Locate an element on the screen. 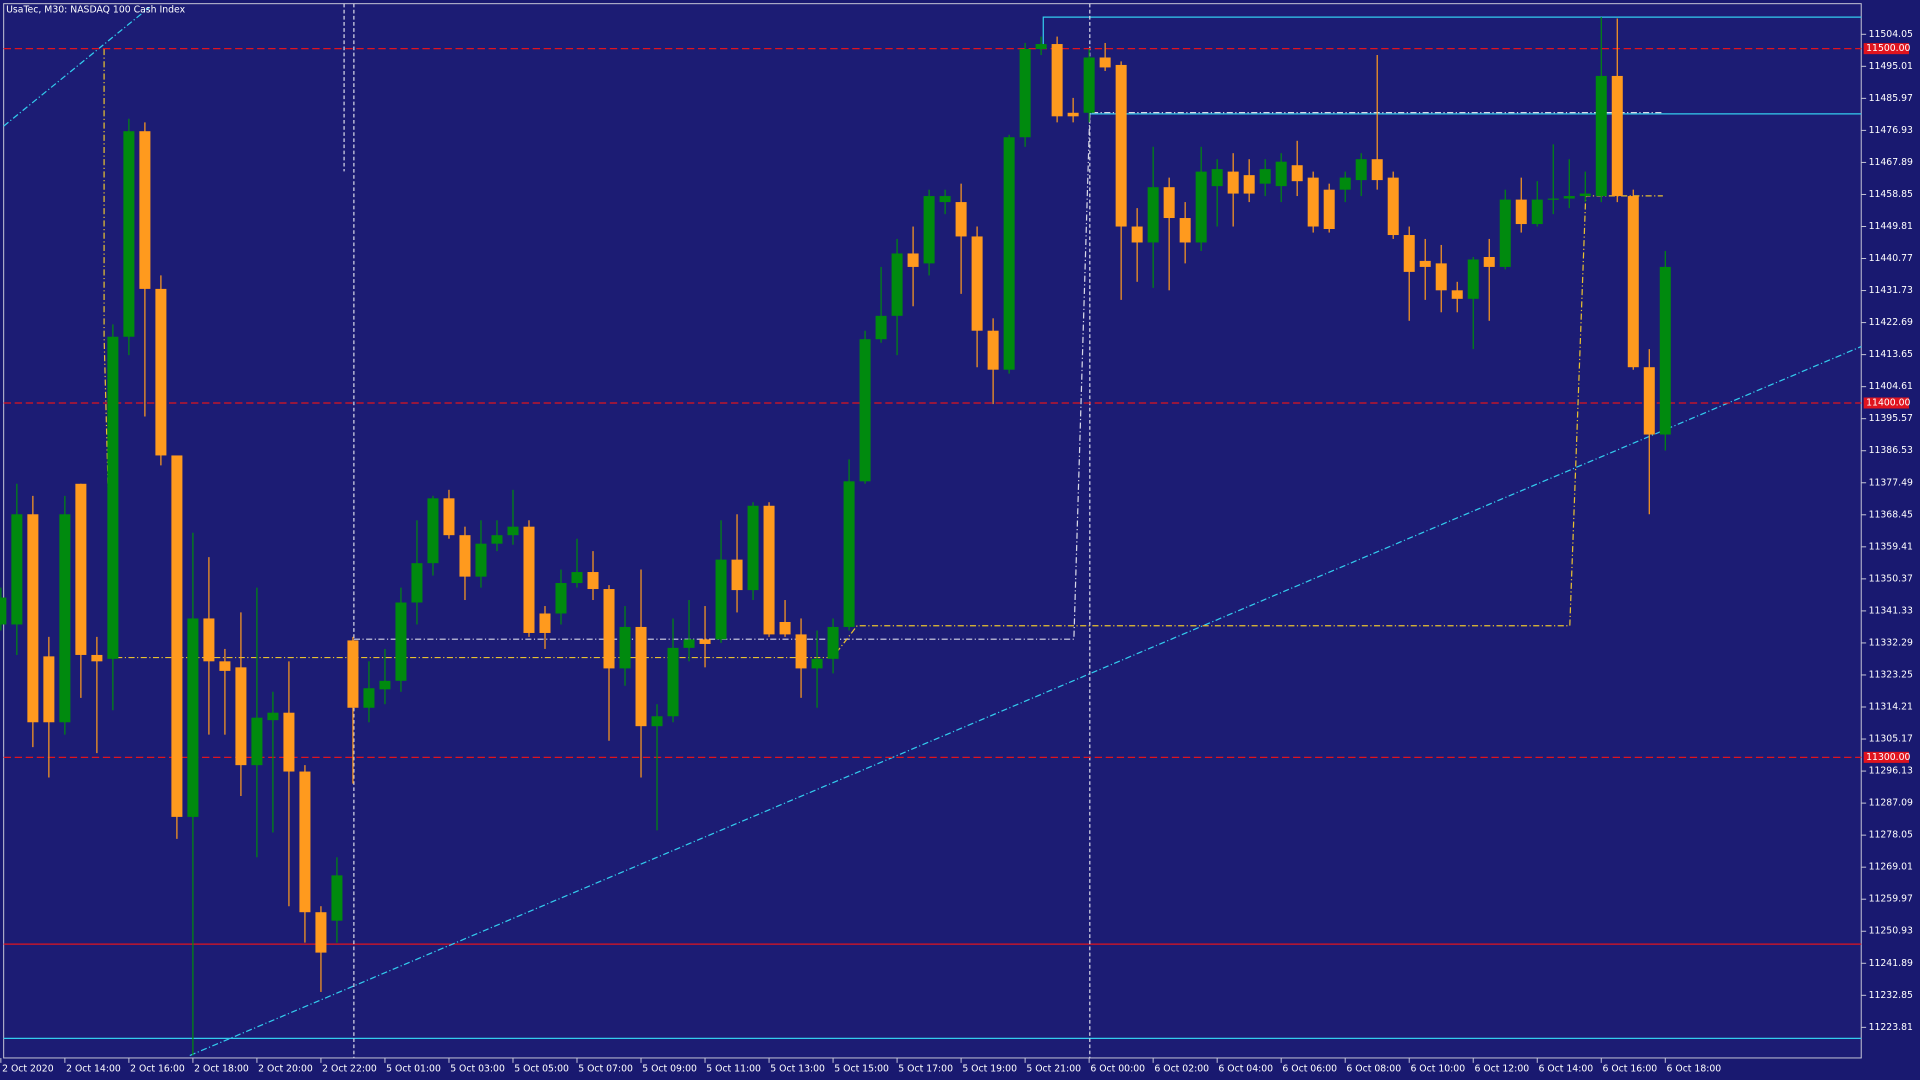  y-tick-label: 11296.13 is located at coordinates (1891, 771).